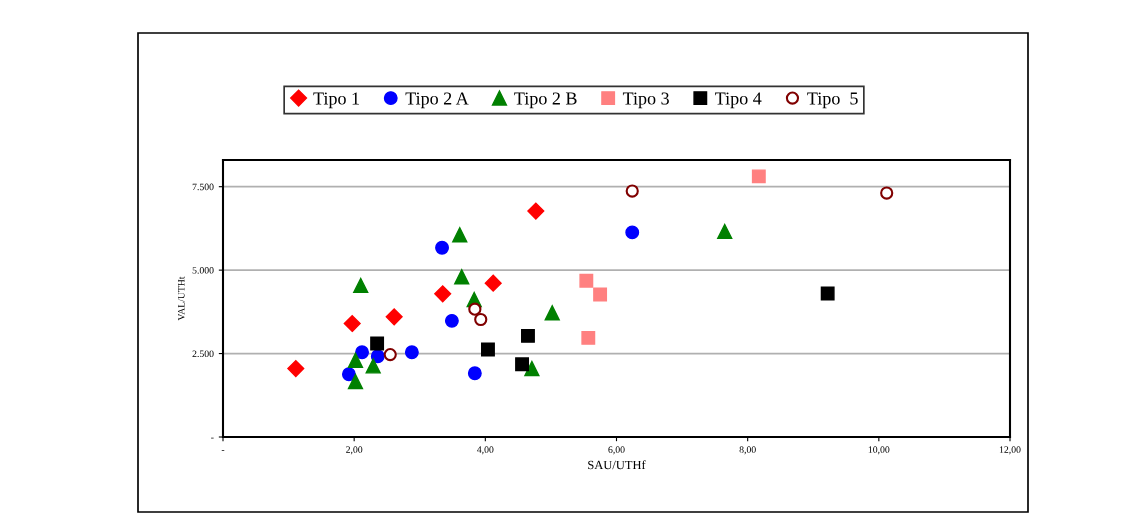 Image resolution: width=1148 pixels, height=527 pixels. I want to click on legend-label: Tipo 2 B, so click(545, 100).